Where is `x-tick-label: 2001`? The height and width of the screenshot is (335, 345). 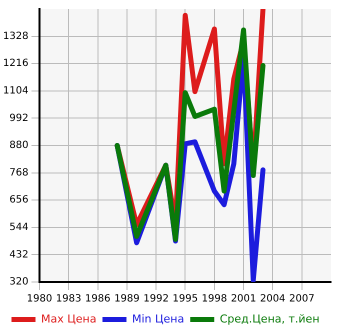
x-tick-label: 2001 is located at coordinates (243, 299).